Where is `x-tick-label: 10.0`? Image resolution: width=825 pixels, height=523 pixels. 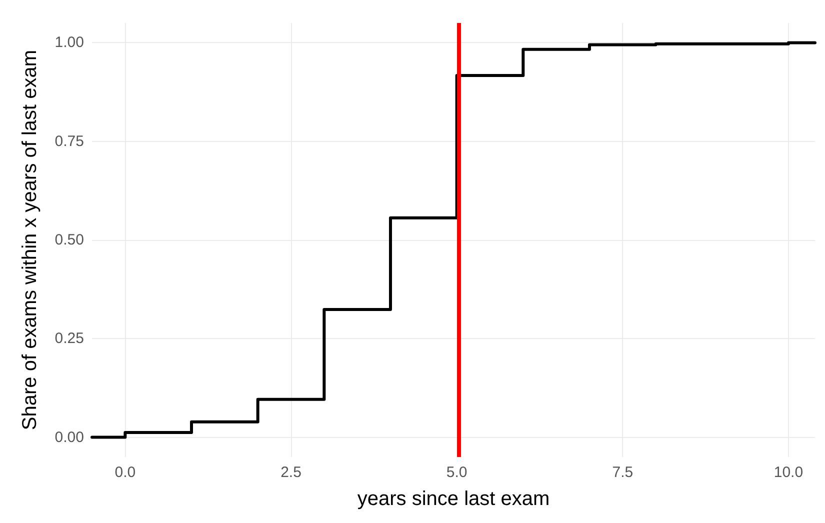
x-tick-label: 10.0 is located at coordinates (789, 472).